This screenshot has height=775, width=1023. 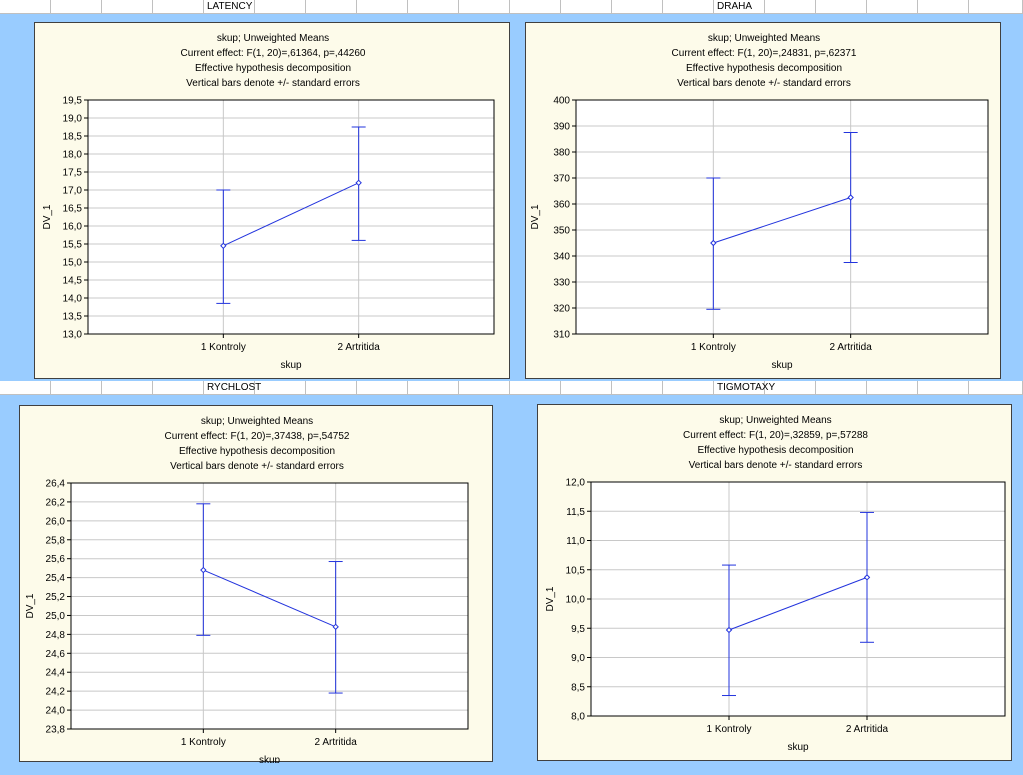 I want to click on y-tick-label: 320, so click(x=561, y=309).